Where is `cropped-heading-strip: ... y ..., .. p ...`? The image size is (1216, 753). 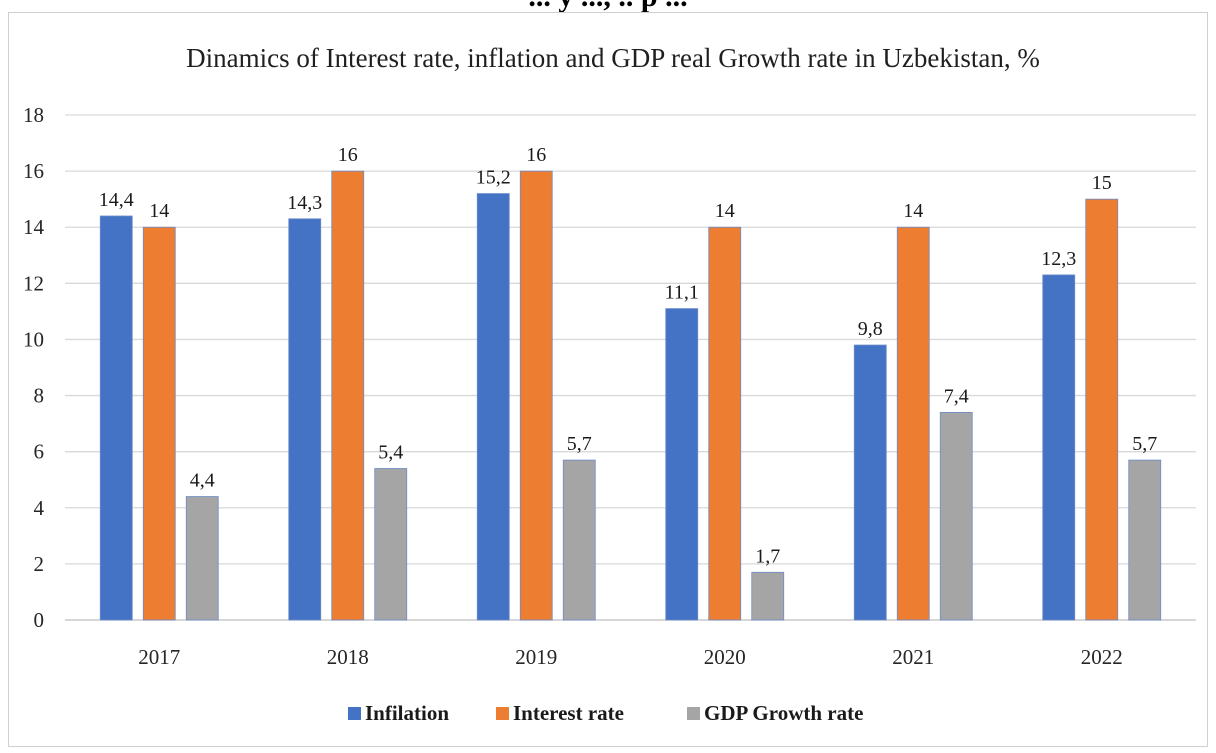 cropped-heading-strip: ... y ..., .. p ... is located at coordinates (608, 7).